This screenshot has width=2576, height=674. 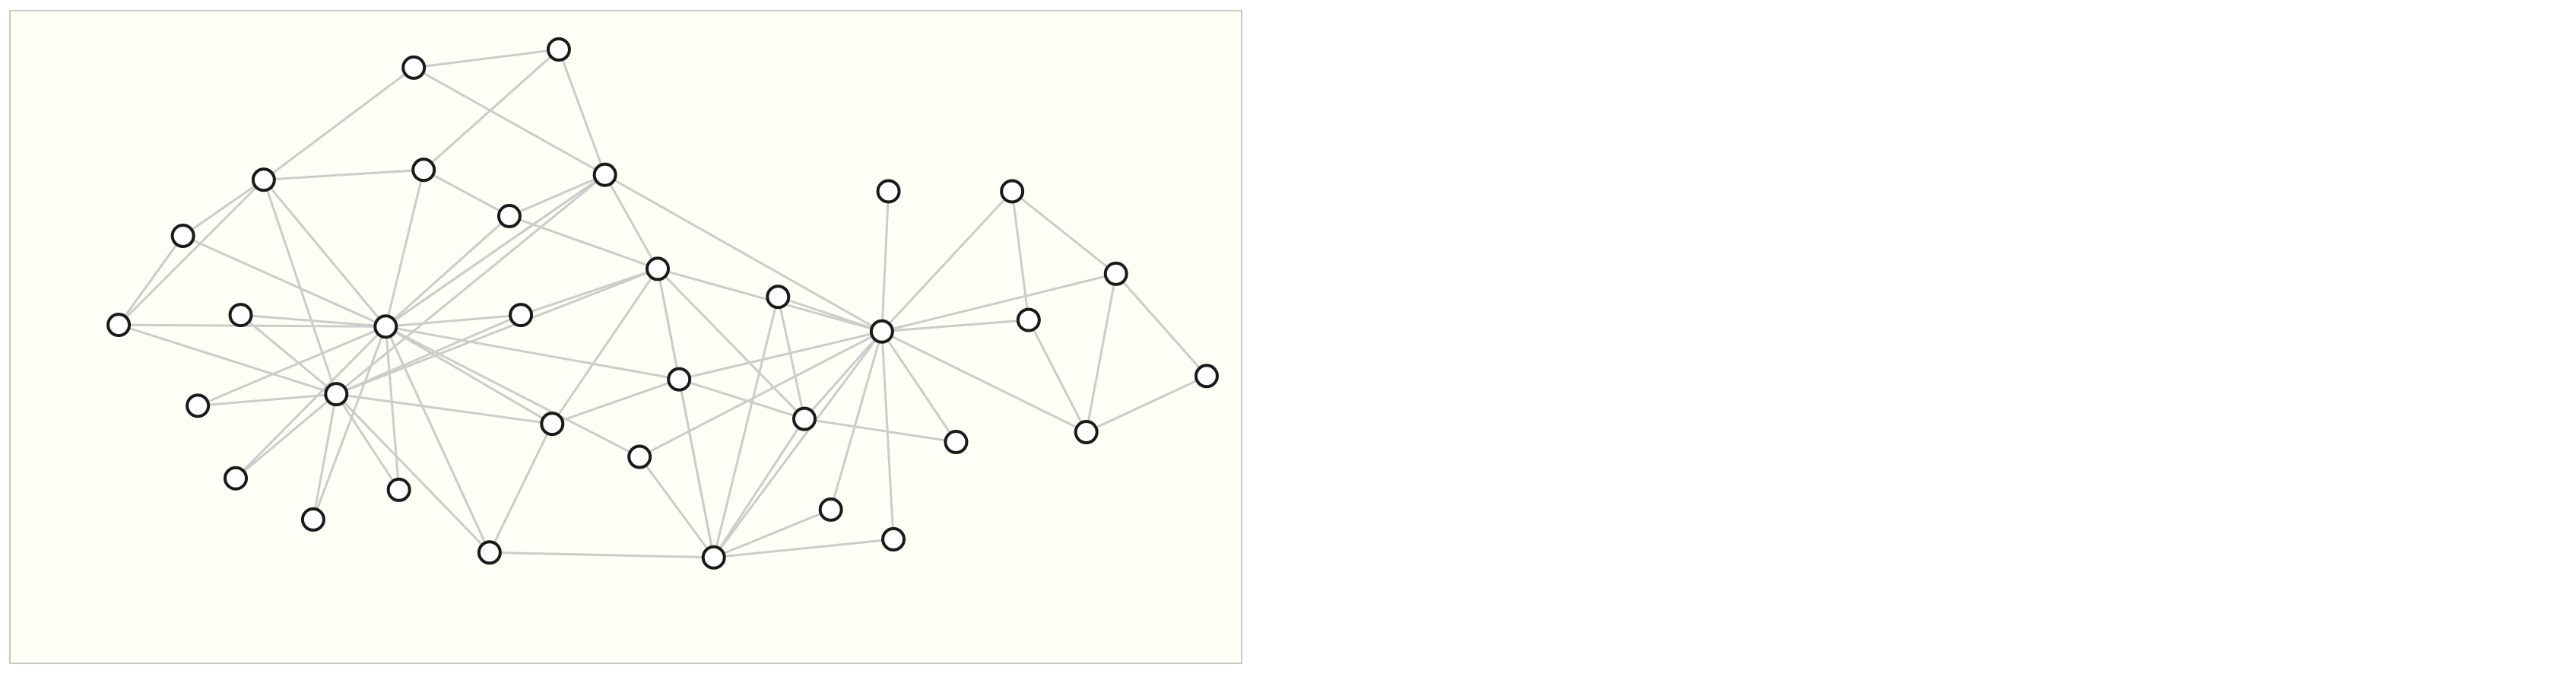 What do you see at coordinates (999, 302) in the screenshot?
I see `edge-n20-n29` at bounding box center [999, 302].